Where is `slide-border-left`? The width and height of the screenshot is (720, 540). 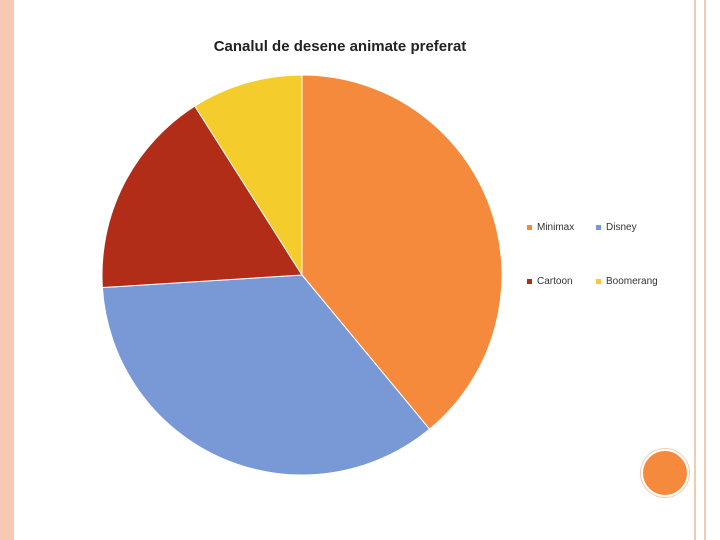
slide-border-left is located at coordinates (7, 270).